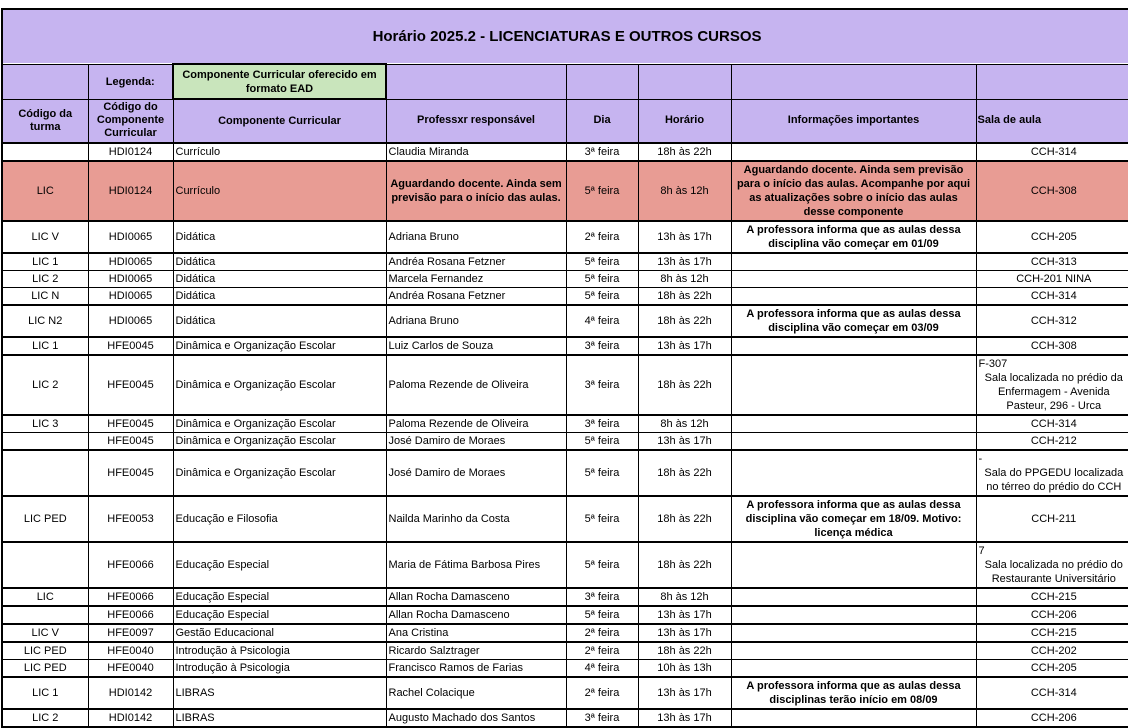 The height and width of the screenshot is (728, 1128). What do you see at coordinates (130, 81) in the screenshot?
I see `legend-label: Legenda:` at bounding box center [130, 81].